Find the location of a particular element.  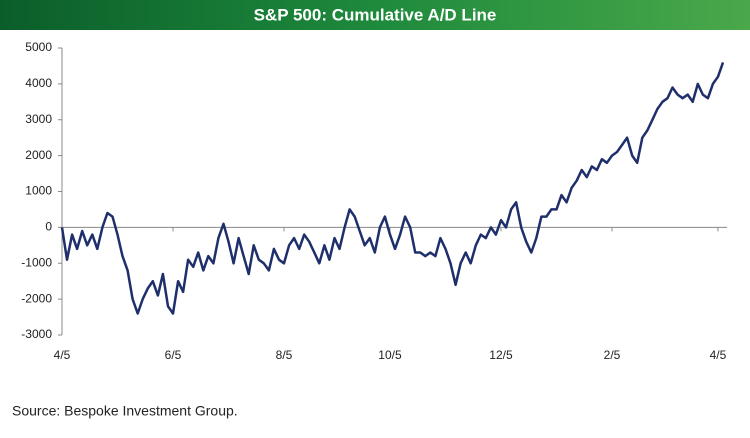

chart-title: S&P 500: Cumulative A/D Line is located at coordinates (375, 14).